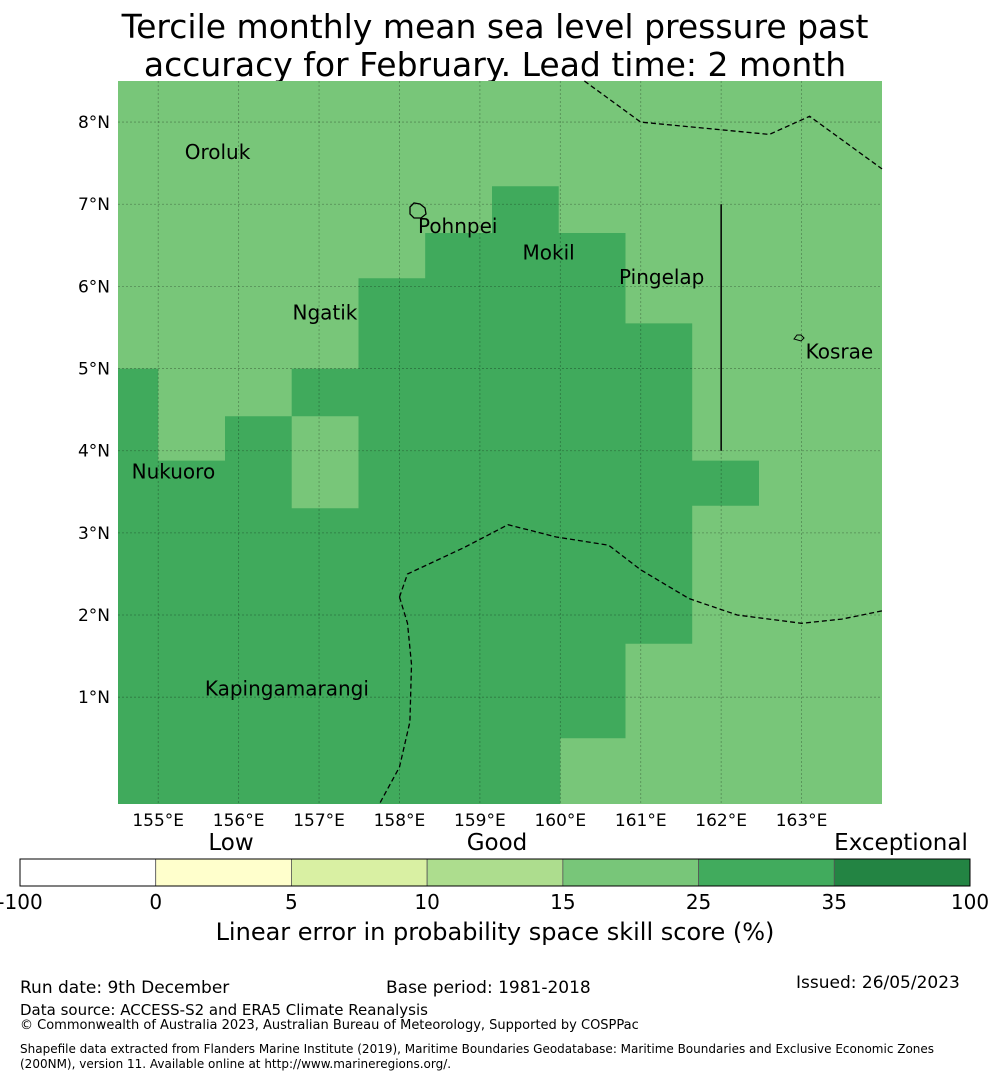  I want to click on place-label: Kapingamarangi, so click(287, 689).